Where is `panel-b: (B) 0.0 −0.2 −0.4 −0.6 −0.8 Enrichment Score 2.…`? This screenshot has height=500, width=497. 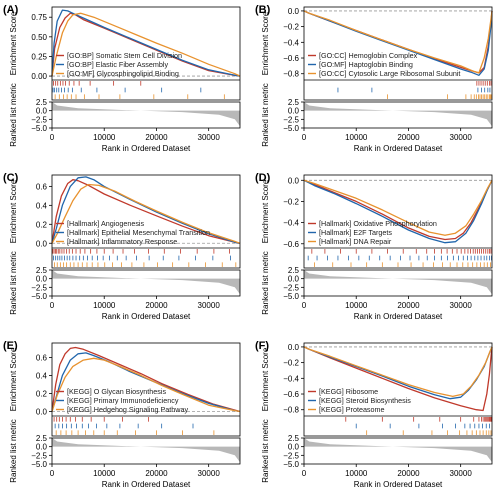
panel-b: (B) 0.0 −0.2 −0.4 −0.6 −0.8 Enrichment Score 2.… is located at coordinates (374, 78).